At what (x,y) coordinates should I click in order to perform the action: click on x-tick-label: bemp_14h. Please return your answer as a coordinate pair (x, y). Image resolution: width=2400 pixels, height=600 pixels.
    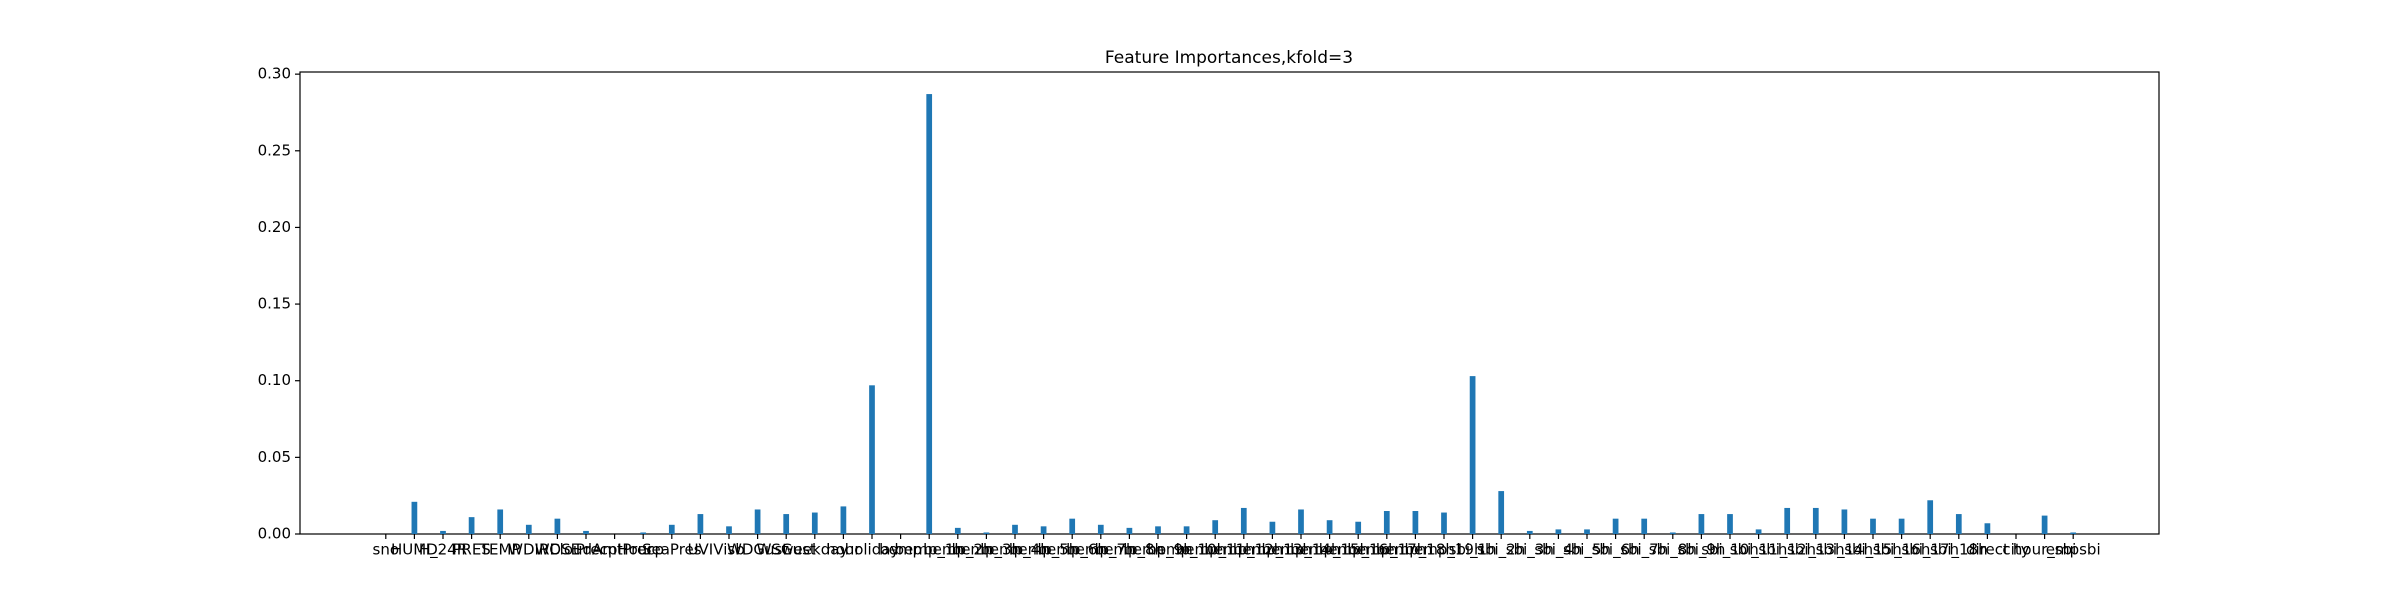
    Looking at the image, I should click on (1301, 550).